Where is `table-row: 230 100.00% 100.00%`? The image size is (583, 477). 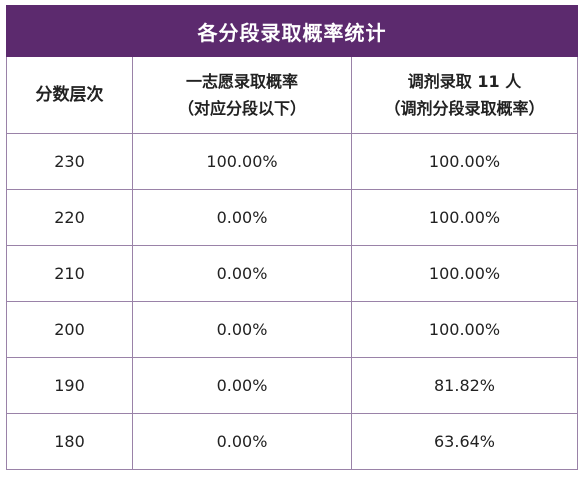
table-row: 230 100.00% 100.00% is located at coordinates (292, 161).